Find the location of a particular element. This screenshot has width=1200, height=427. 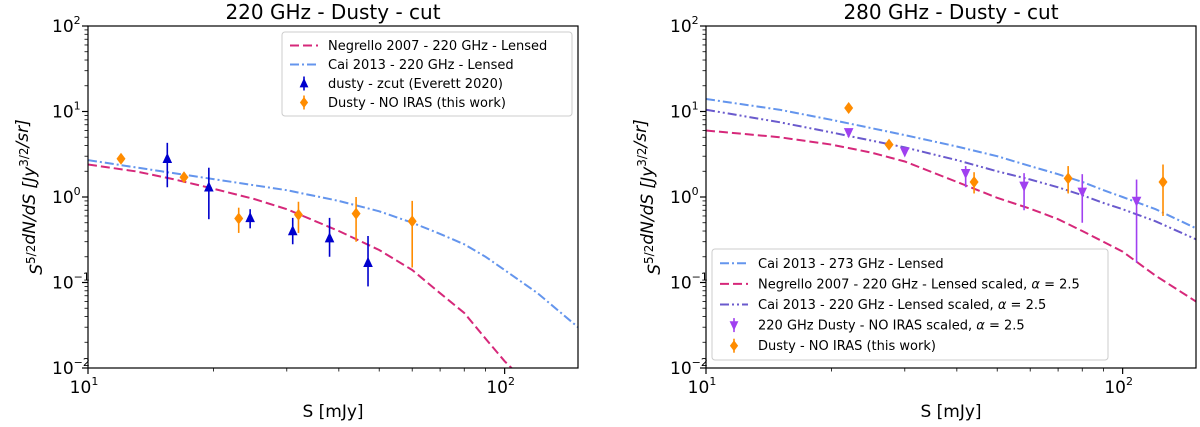

legend-label-segment: Cai 2013 - 273 GHz - Lensed is located at coordinates (851, 264).